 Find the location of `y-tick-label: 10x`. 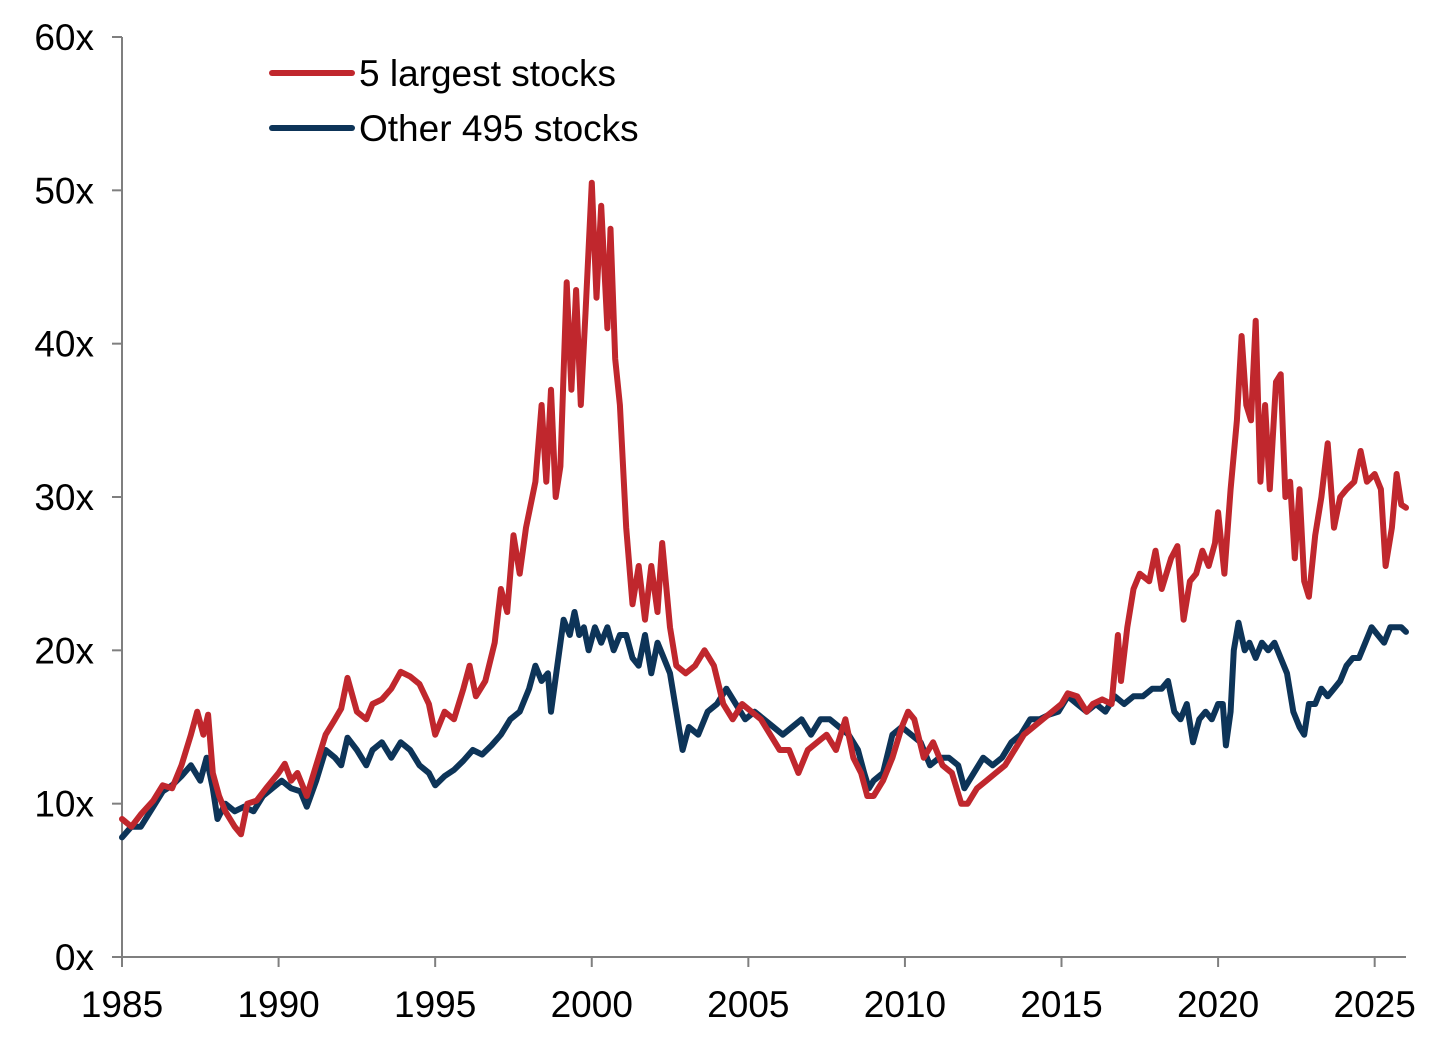

y-tick-label: 10x is located at coordinates (64, 804).